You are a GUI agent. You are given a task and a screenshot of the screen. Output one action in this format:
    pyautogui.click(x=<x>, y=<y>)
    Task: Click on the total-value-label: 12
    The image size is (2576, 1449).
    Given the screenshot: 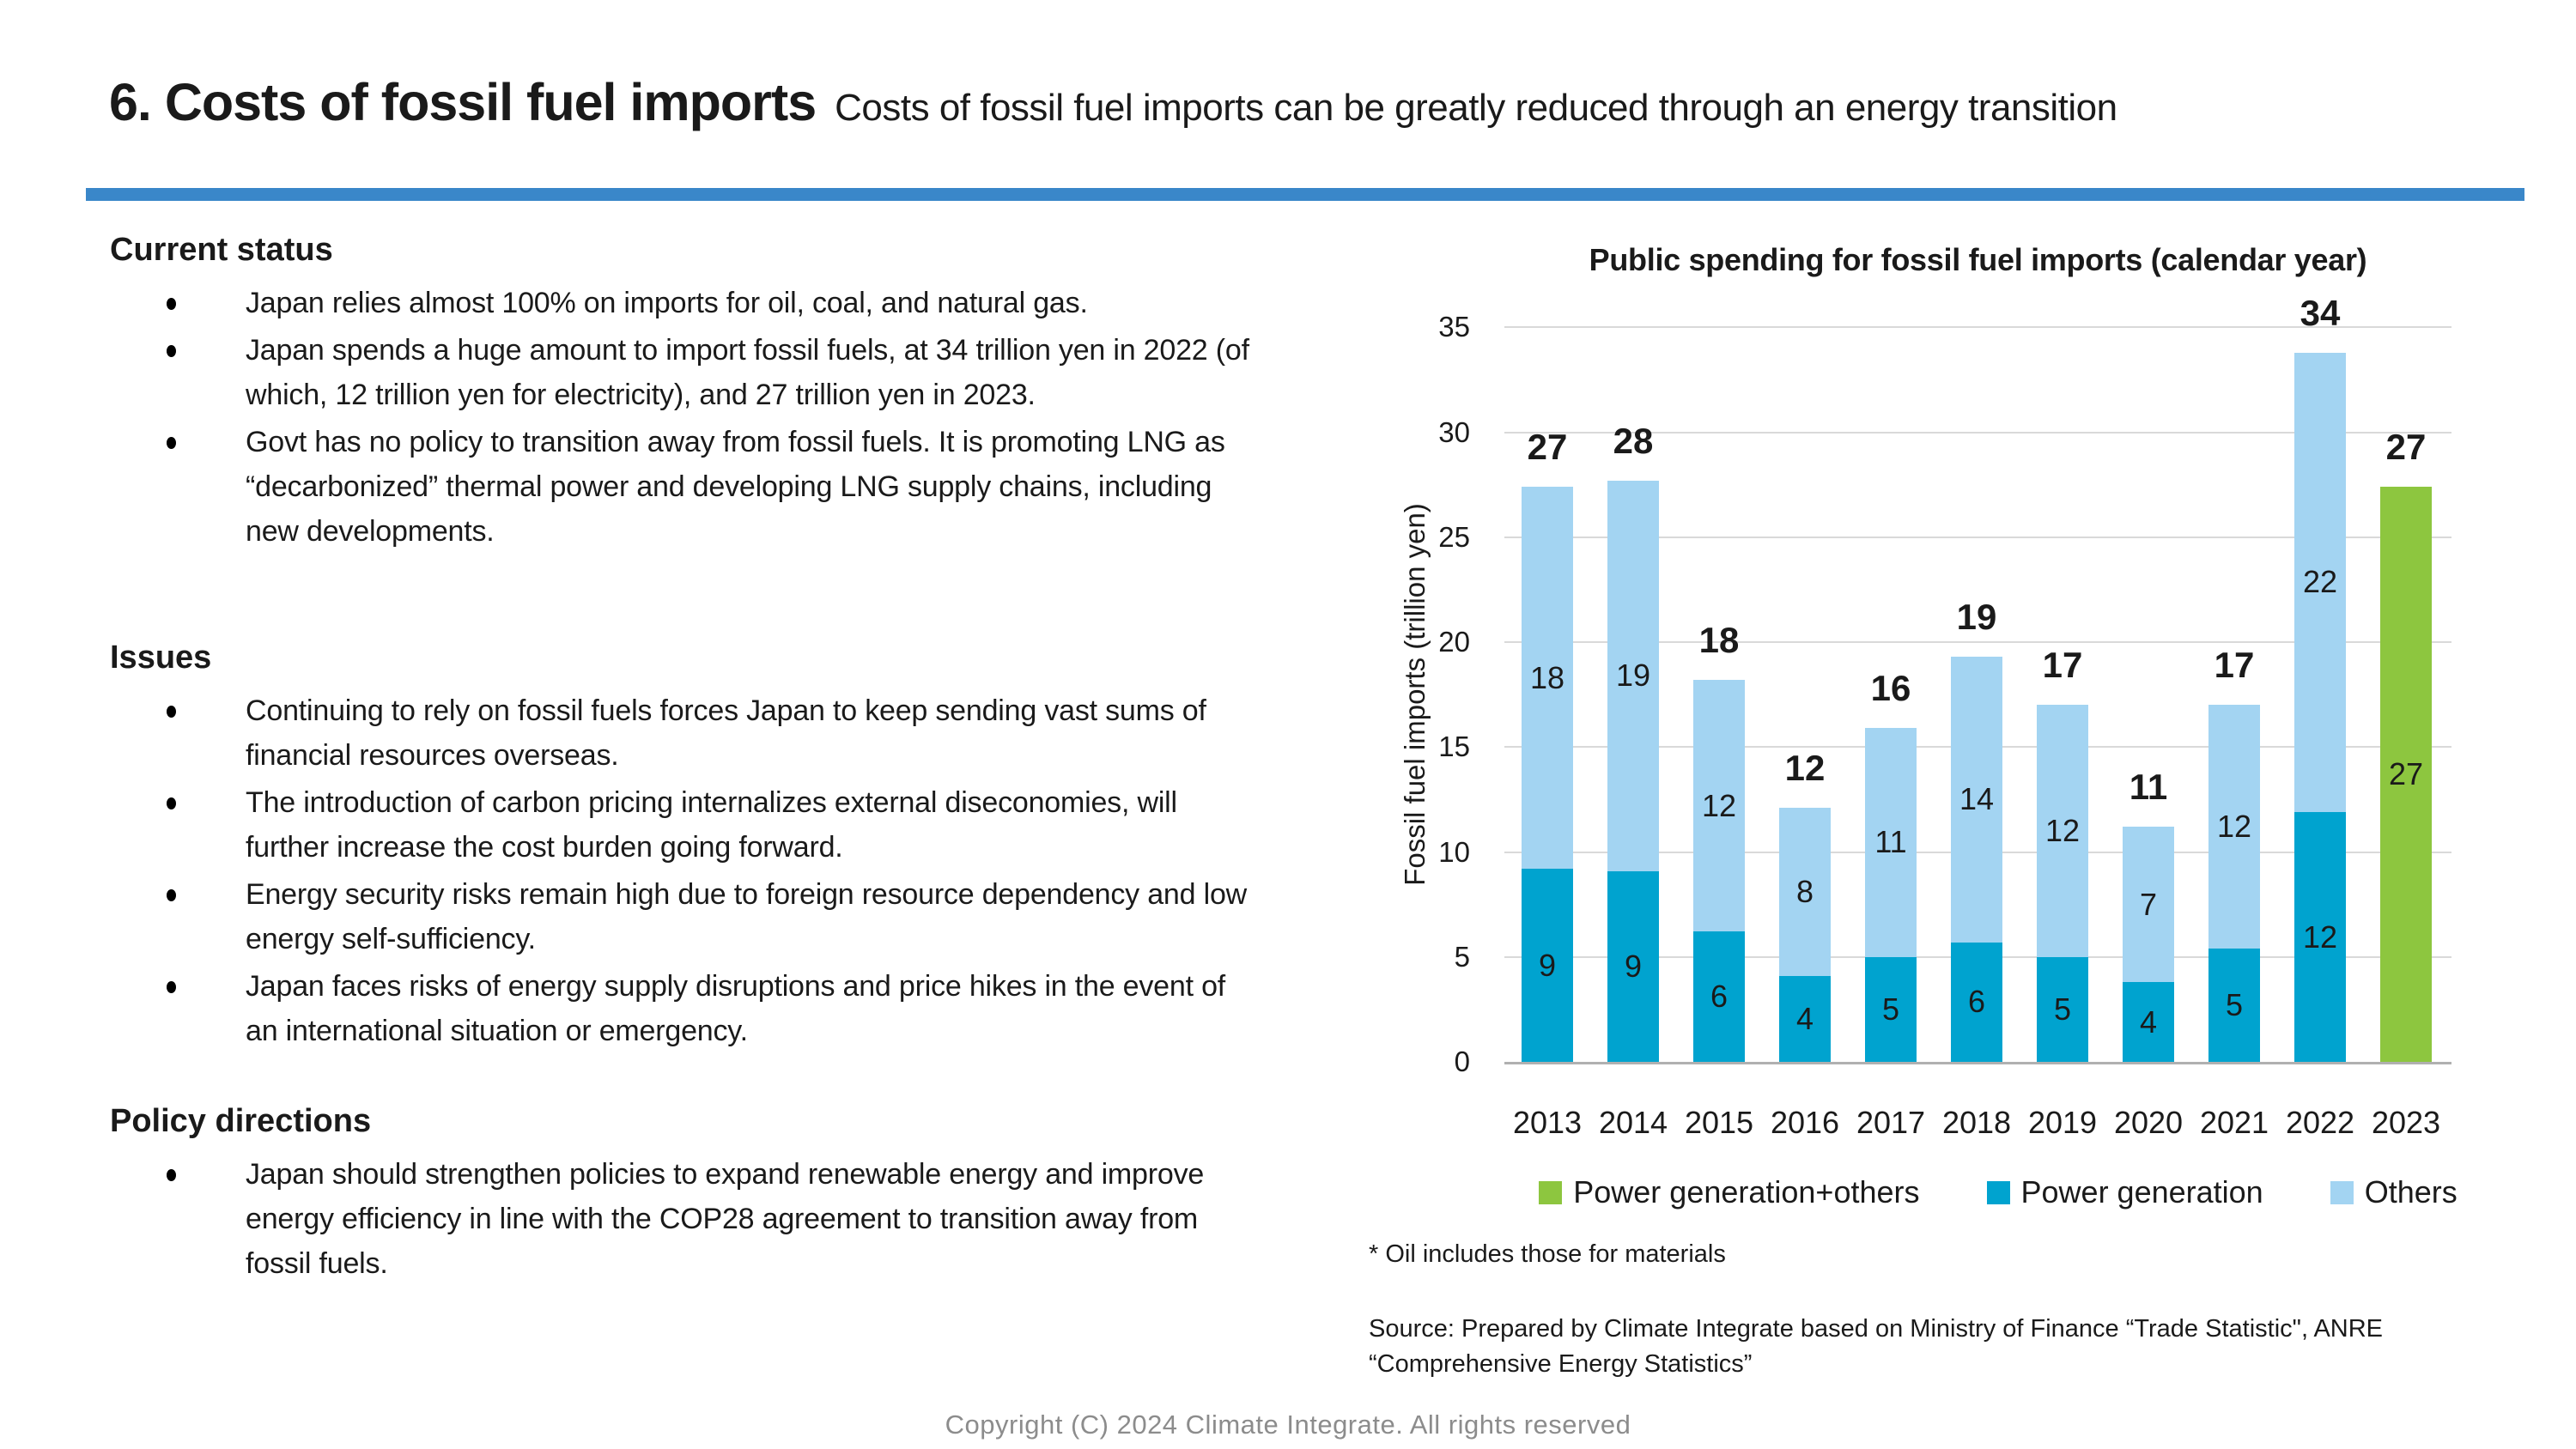 What is the action you would take?
    pyautogui.click(x=1805, y=768)
    